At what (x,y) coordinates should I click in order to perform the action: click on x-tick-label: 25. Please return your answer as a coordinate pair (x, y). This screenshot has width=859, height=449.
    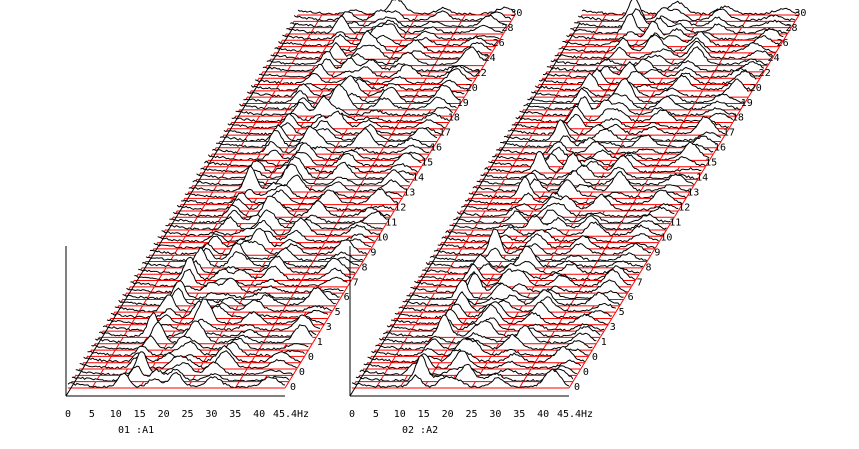
    Looking at the image, I should click on (471, 414).